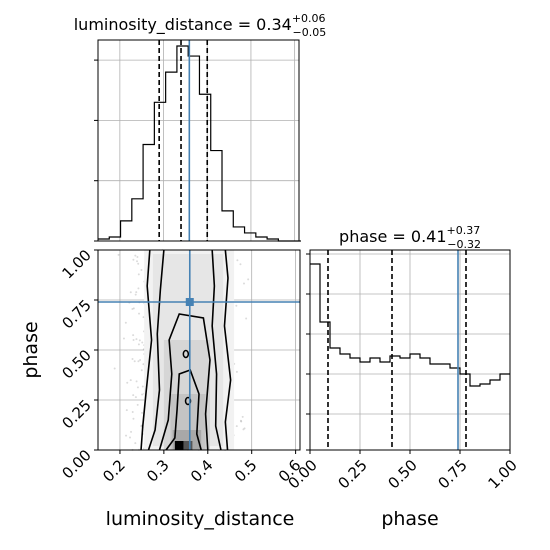  What do you see at coordinates (114, 471) in the screenshot?
I see `x-tick-label: 0.2` at bounding box center [114, 471].